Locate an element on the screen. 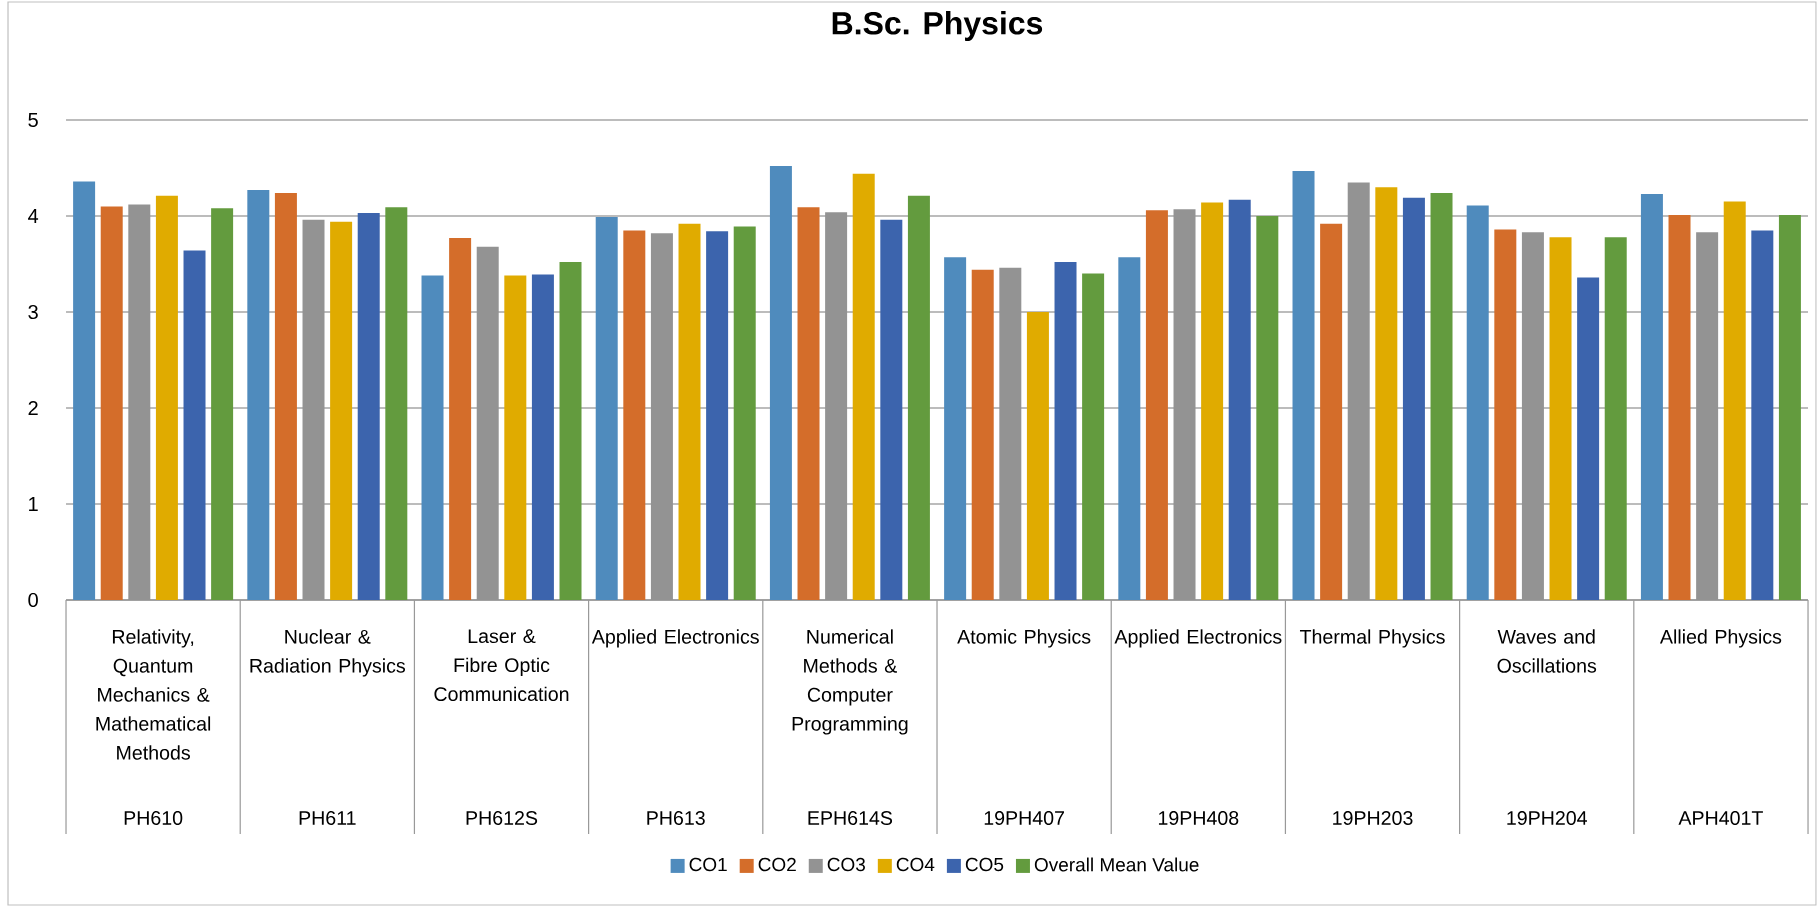 The height and width of the screenshot is (907, 1818). legend-label: CO1 is located at coordinates (708, 864).